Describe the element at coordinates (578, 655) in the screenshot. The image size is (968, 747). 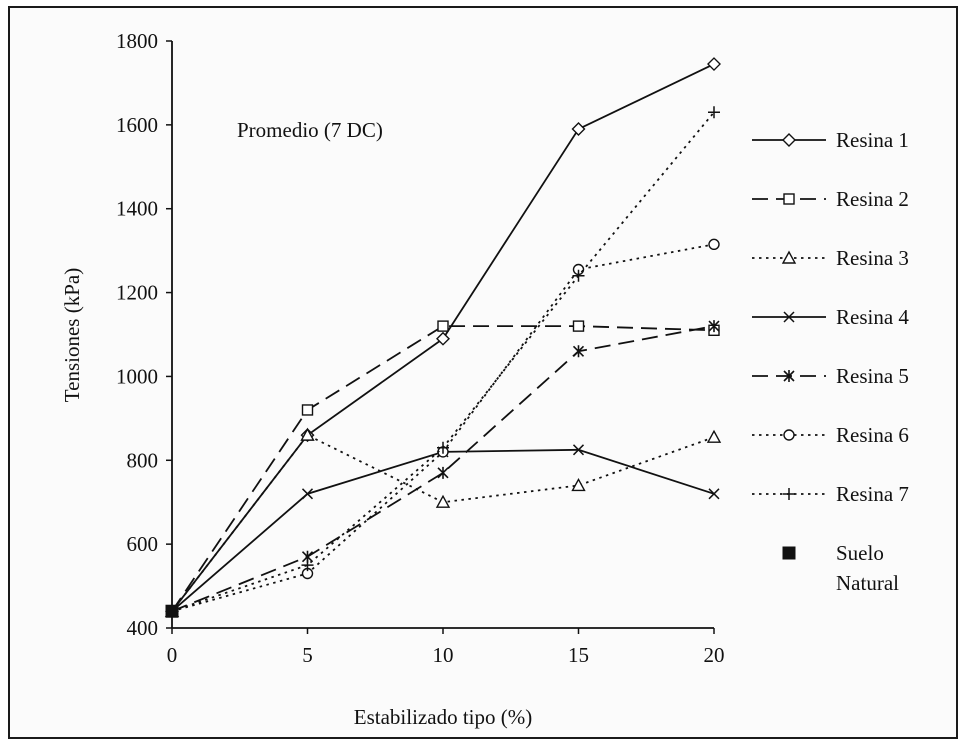
I see `x-tick-label: 15` at that location.